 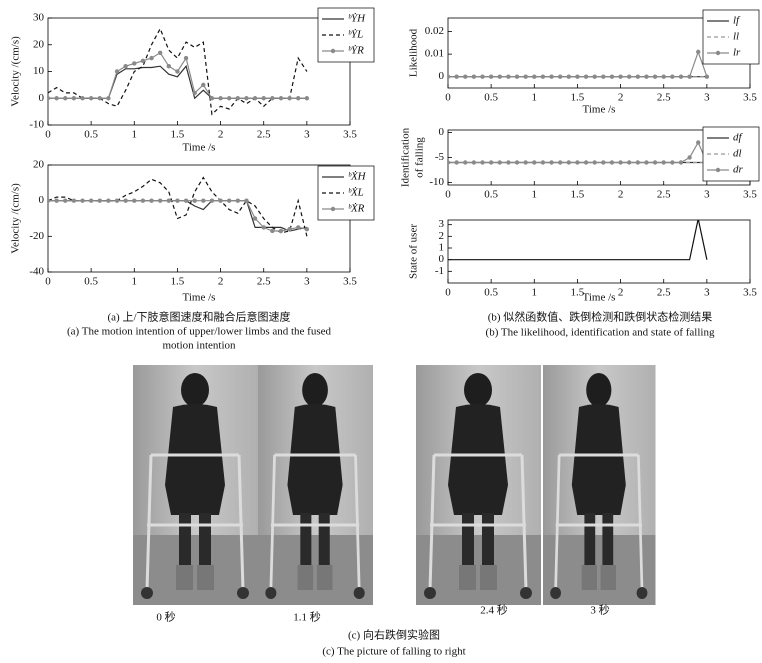 I want to click on x-tick-label: 1.5, so click(x=578, y=98).